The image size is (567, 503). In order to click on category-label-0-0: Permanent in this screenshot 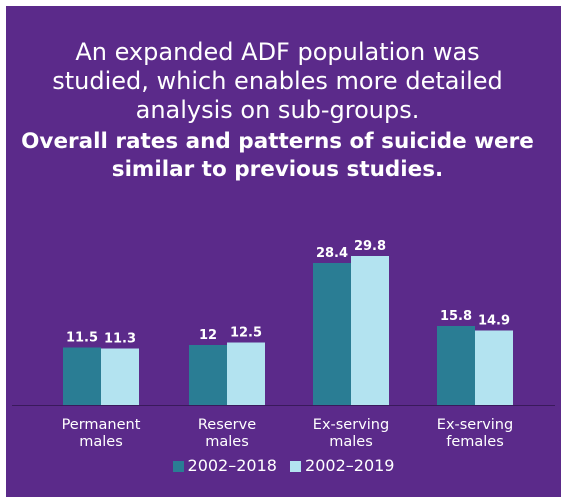, I will do `click(101, 425)`.